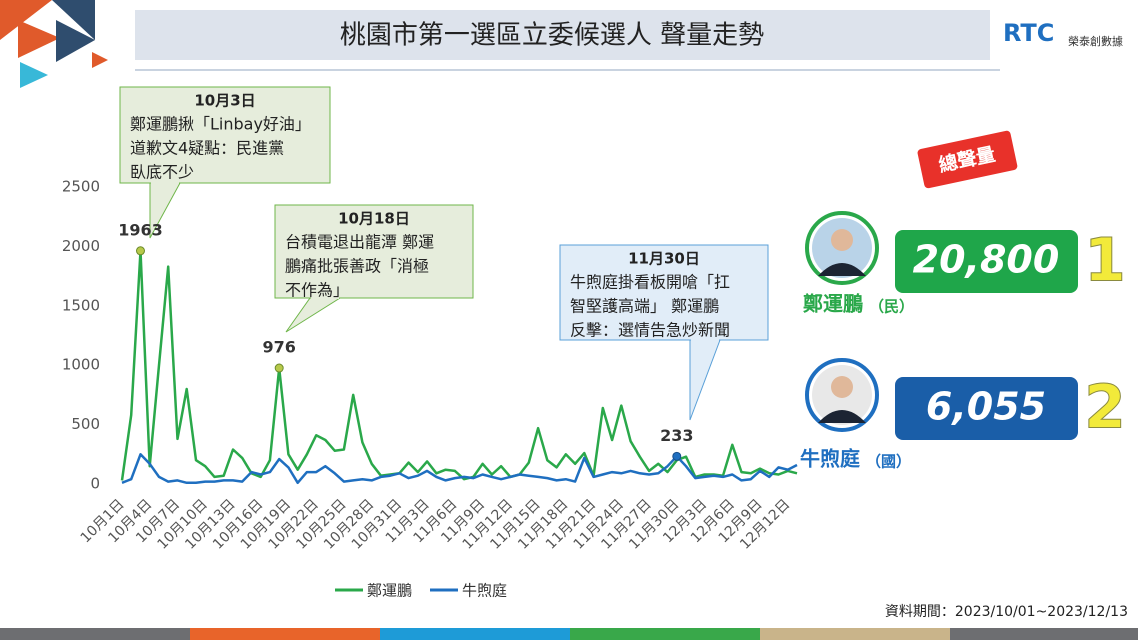  Describe the element at coordinates (220, 124) in the screenshot. I see `callout-line: 鄭運鵬揪「Linbay好油」` at that location.